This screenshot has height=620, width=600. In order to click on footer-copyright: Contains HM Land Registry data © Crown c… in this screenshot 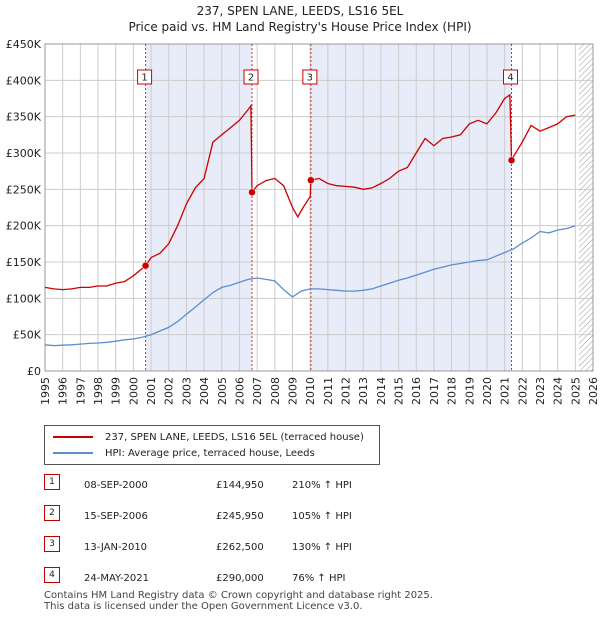, I will do `click(238, 595)`.